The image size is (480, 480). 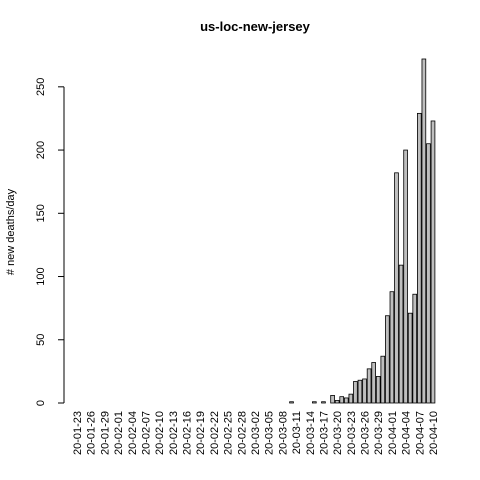 I want to click on x-tick-label: 20-03-29, so click(x=379, y=433).